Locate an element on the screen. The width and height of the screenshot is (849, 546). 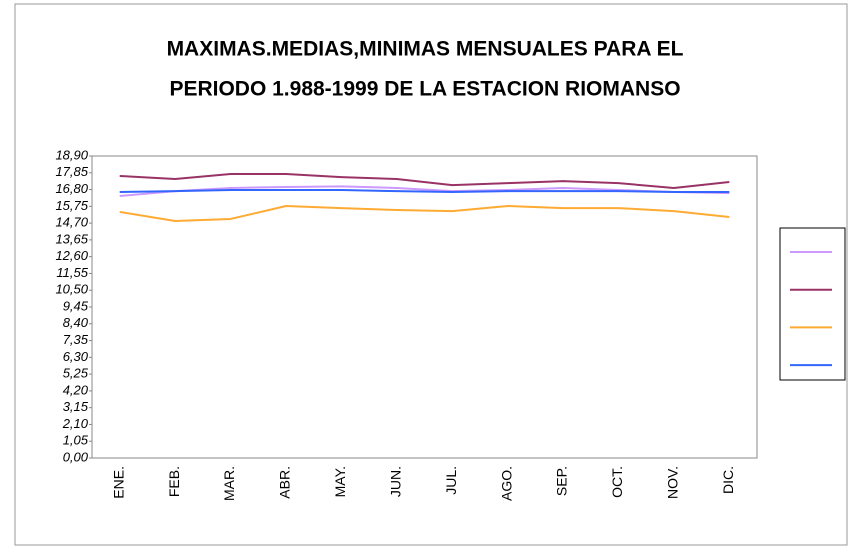
y-tick-label: 11,55 is located at coordinates (72, 272).